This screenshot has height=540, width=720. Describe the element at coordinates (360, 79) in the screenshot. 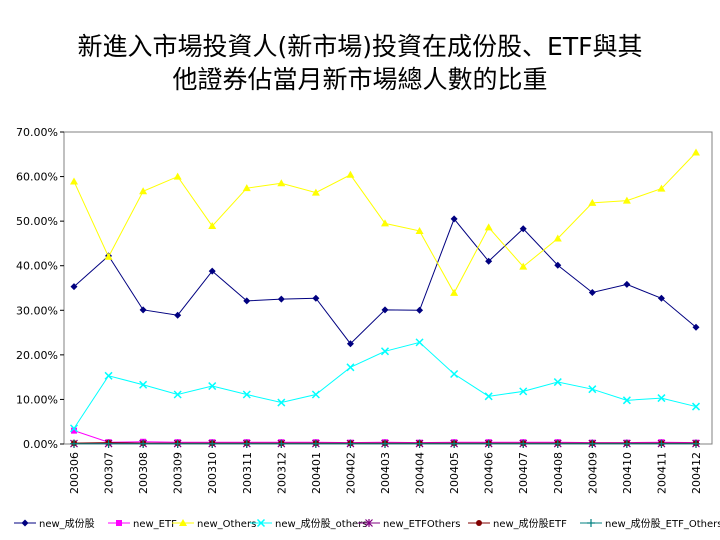

I see `chart-title-line2: 他證券佔當月新市場總人數的比重` at that location.